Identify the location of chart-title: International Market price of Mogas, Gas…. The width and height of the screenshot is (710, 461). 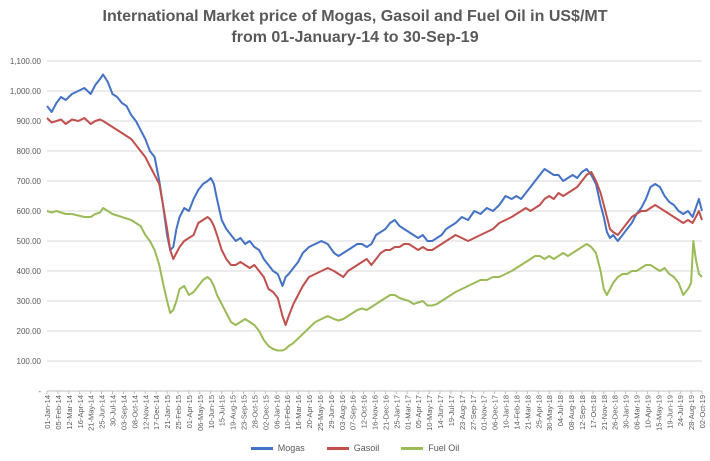
(355, 16).